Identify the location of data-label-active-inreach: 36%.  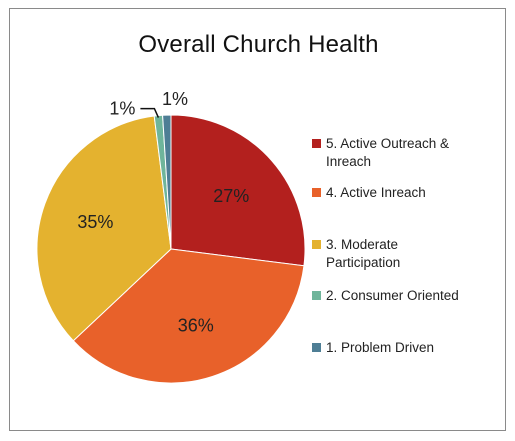
(196, 326).